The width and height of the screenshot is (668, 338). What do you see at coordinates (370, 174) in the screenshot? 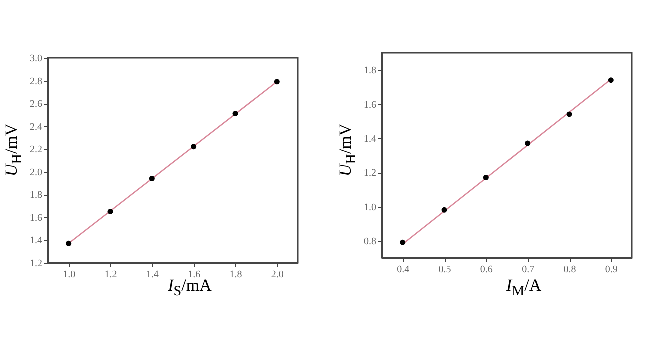
I see `y-tick-label: 1.2` at bounding box center [370, 174].